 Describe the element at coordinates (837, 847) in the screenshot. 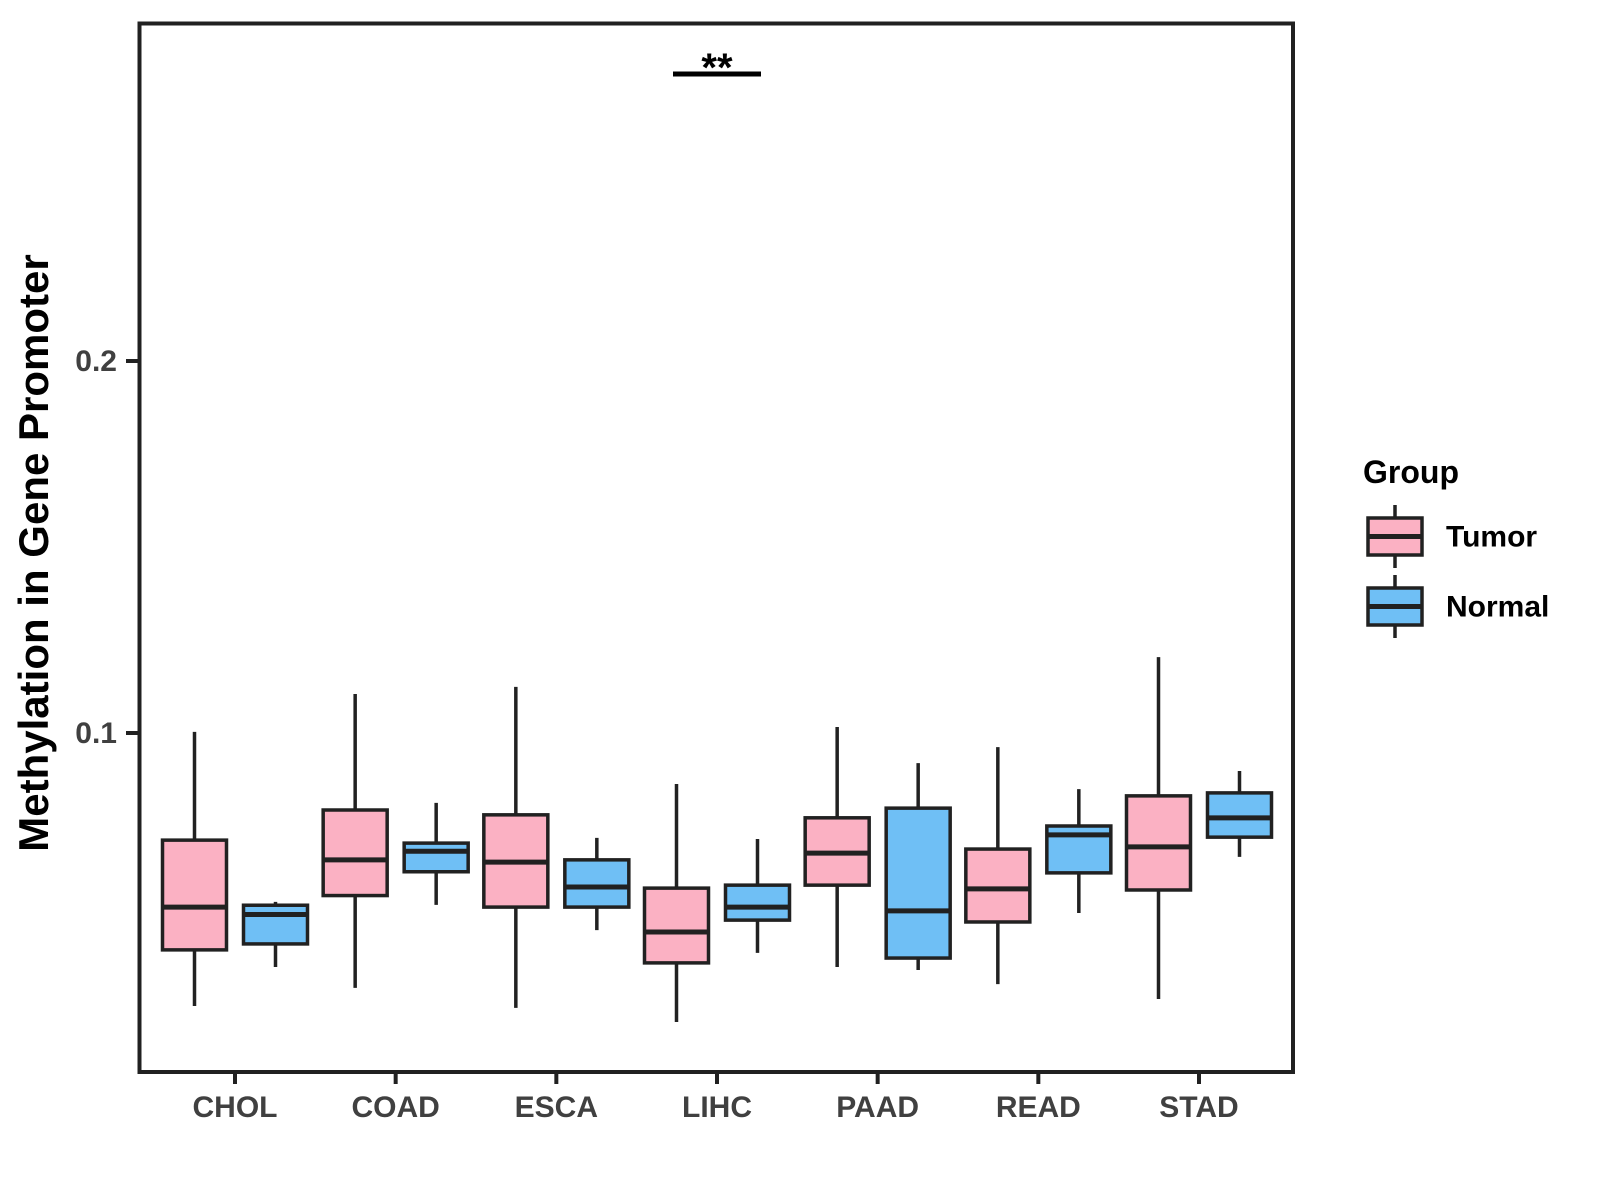

I see `box-paad-tumor` at that location.